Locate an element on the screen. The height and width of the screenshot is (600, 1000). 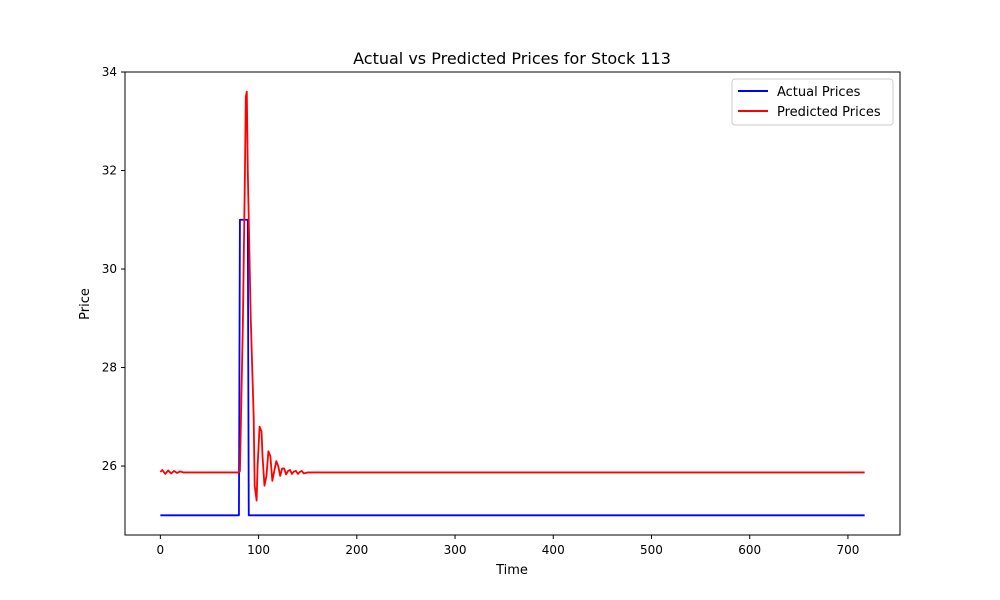
legend: Actual Prices Predicted Prices is located at coordinates (812, 102).